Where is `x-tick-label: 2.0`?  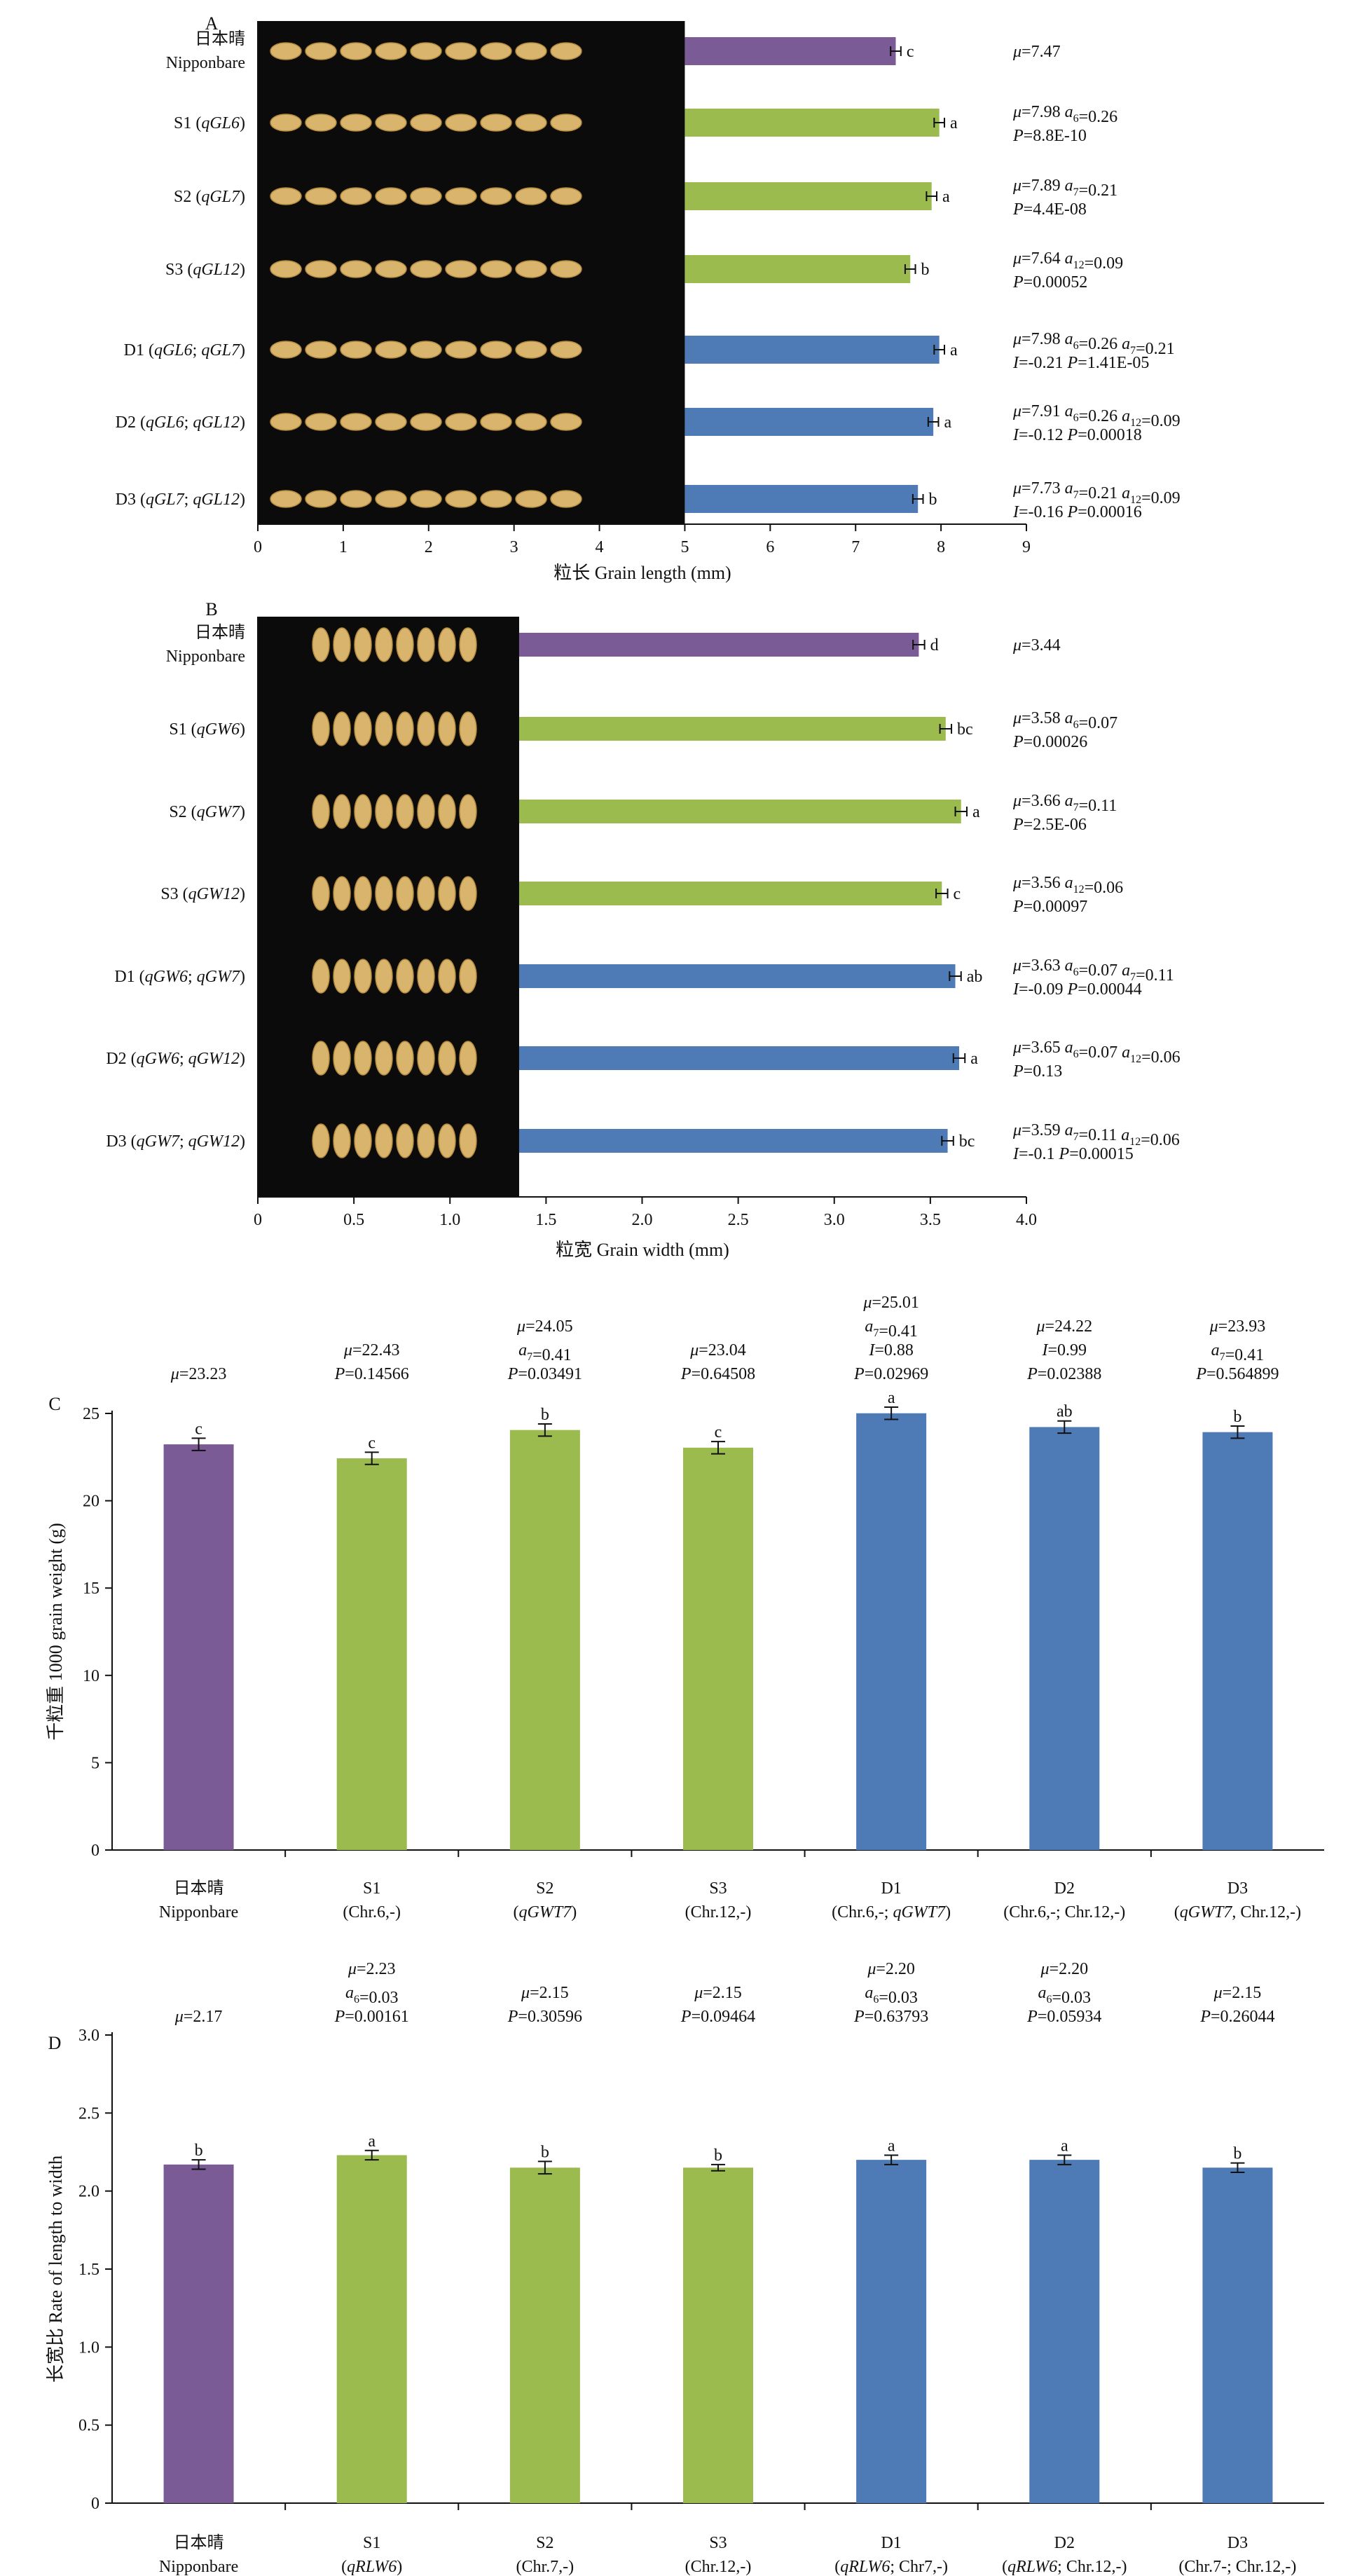 x-tick-label: 2.0 is located at coordinates (642, 1220).